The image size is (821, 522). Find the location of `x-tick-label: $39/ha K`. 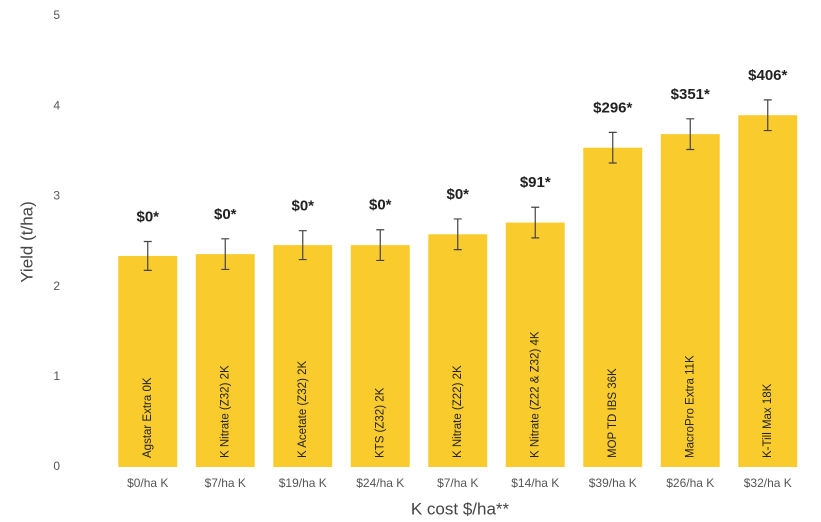

x-tick-label: $39/ha K is located at coordinates (613, 483).